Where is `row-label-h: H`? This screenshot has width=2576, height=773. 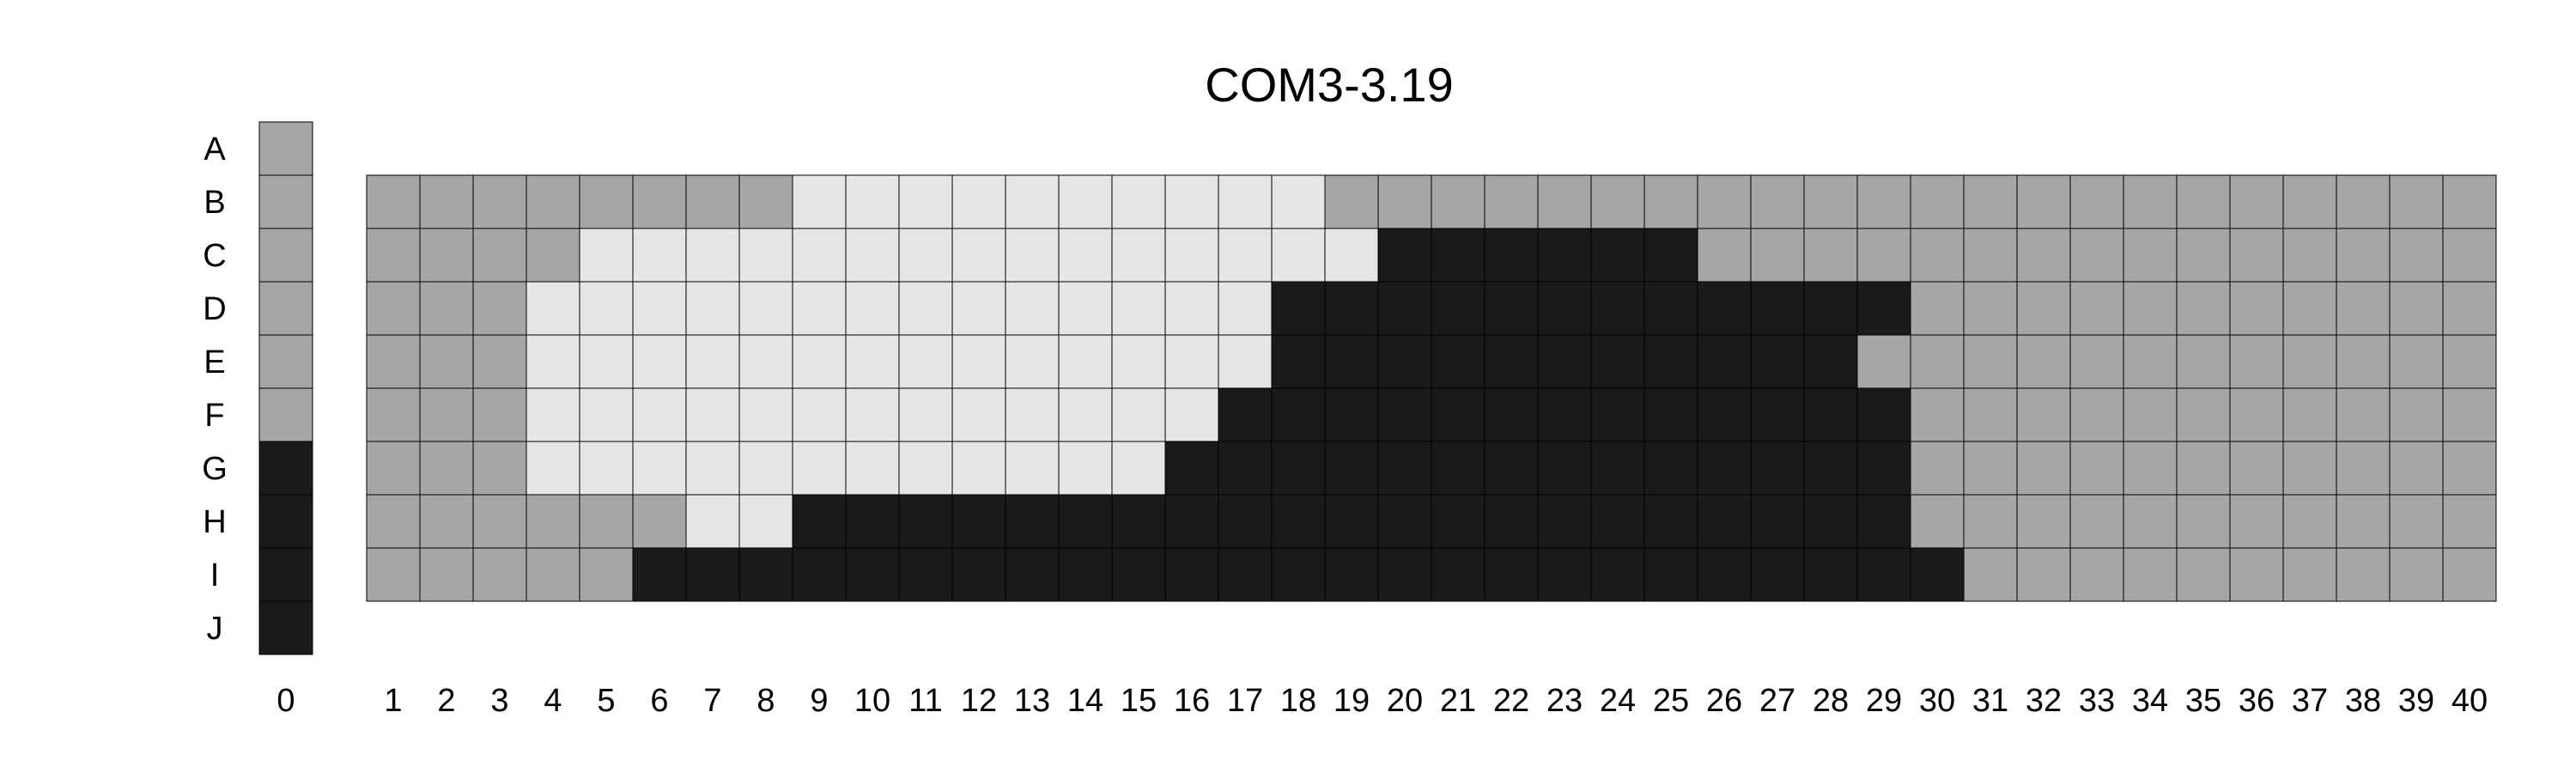 row-label-h: H is located at coordinates (214, 522).